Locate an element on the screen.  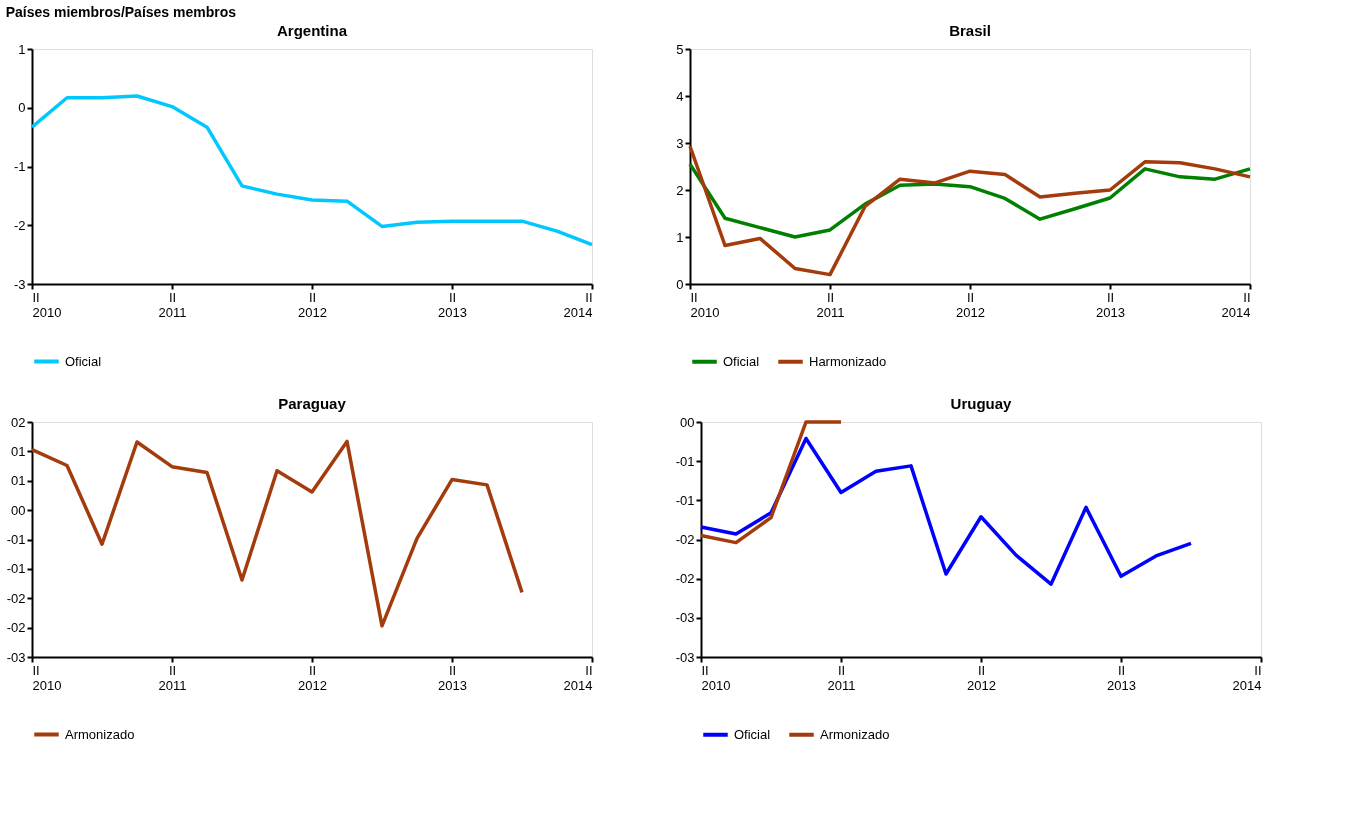
chart-title: Paraguay is located at coordinates (312, 403).